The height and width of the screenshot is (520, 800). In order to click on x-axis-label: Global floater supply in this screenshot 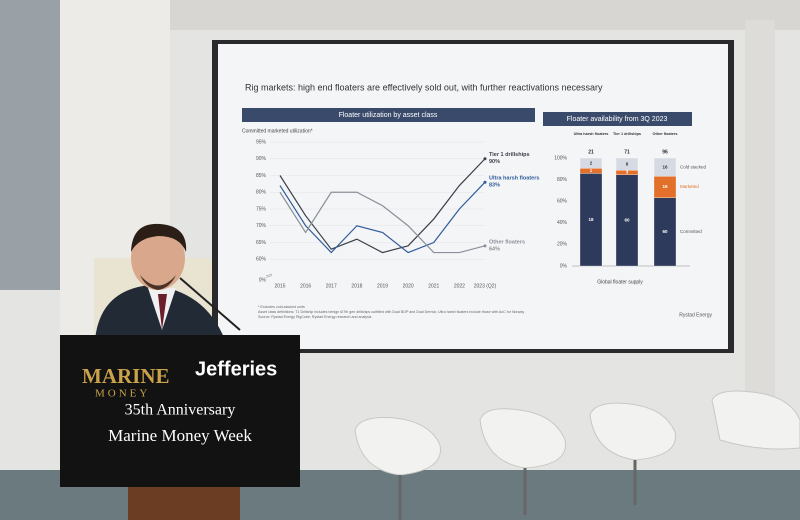, I will do `click(620, 282)`.